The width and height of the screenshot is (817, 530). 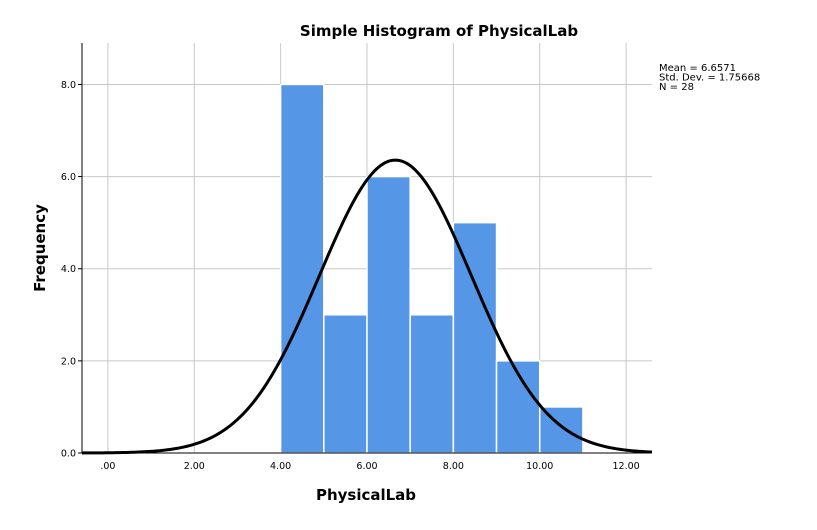 I want to click on x-tick-label: .00, so click(x=107, y=466).